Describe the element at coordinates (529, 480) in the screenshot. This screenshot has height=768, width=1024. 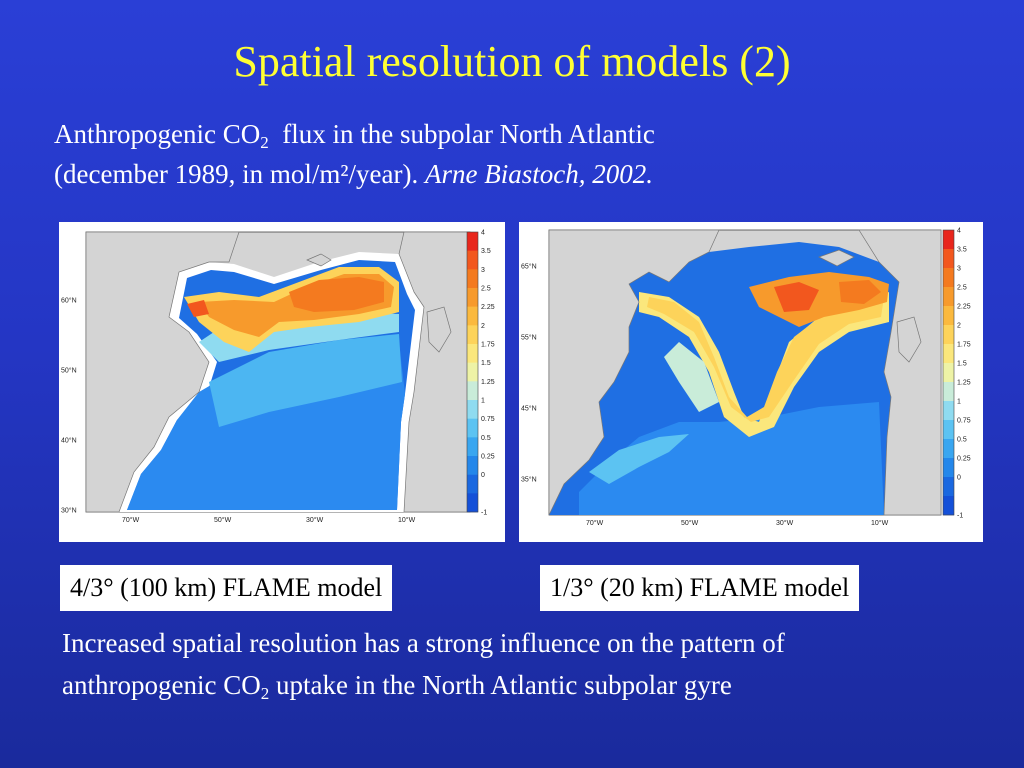
I see `lat-tick-label: 35°N` at that location.